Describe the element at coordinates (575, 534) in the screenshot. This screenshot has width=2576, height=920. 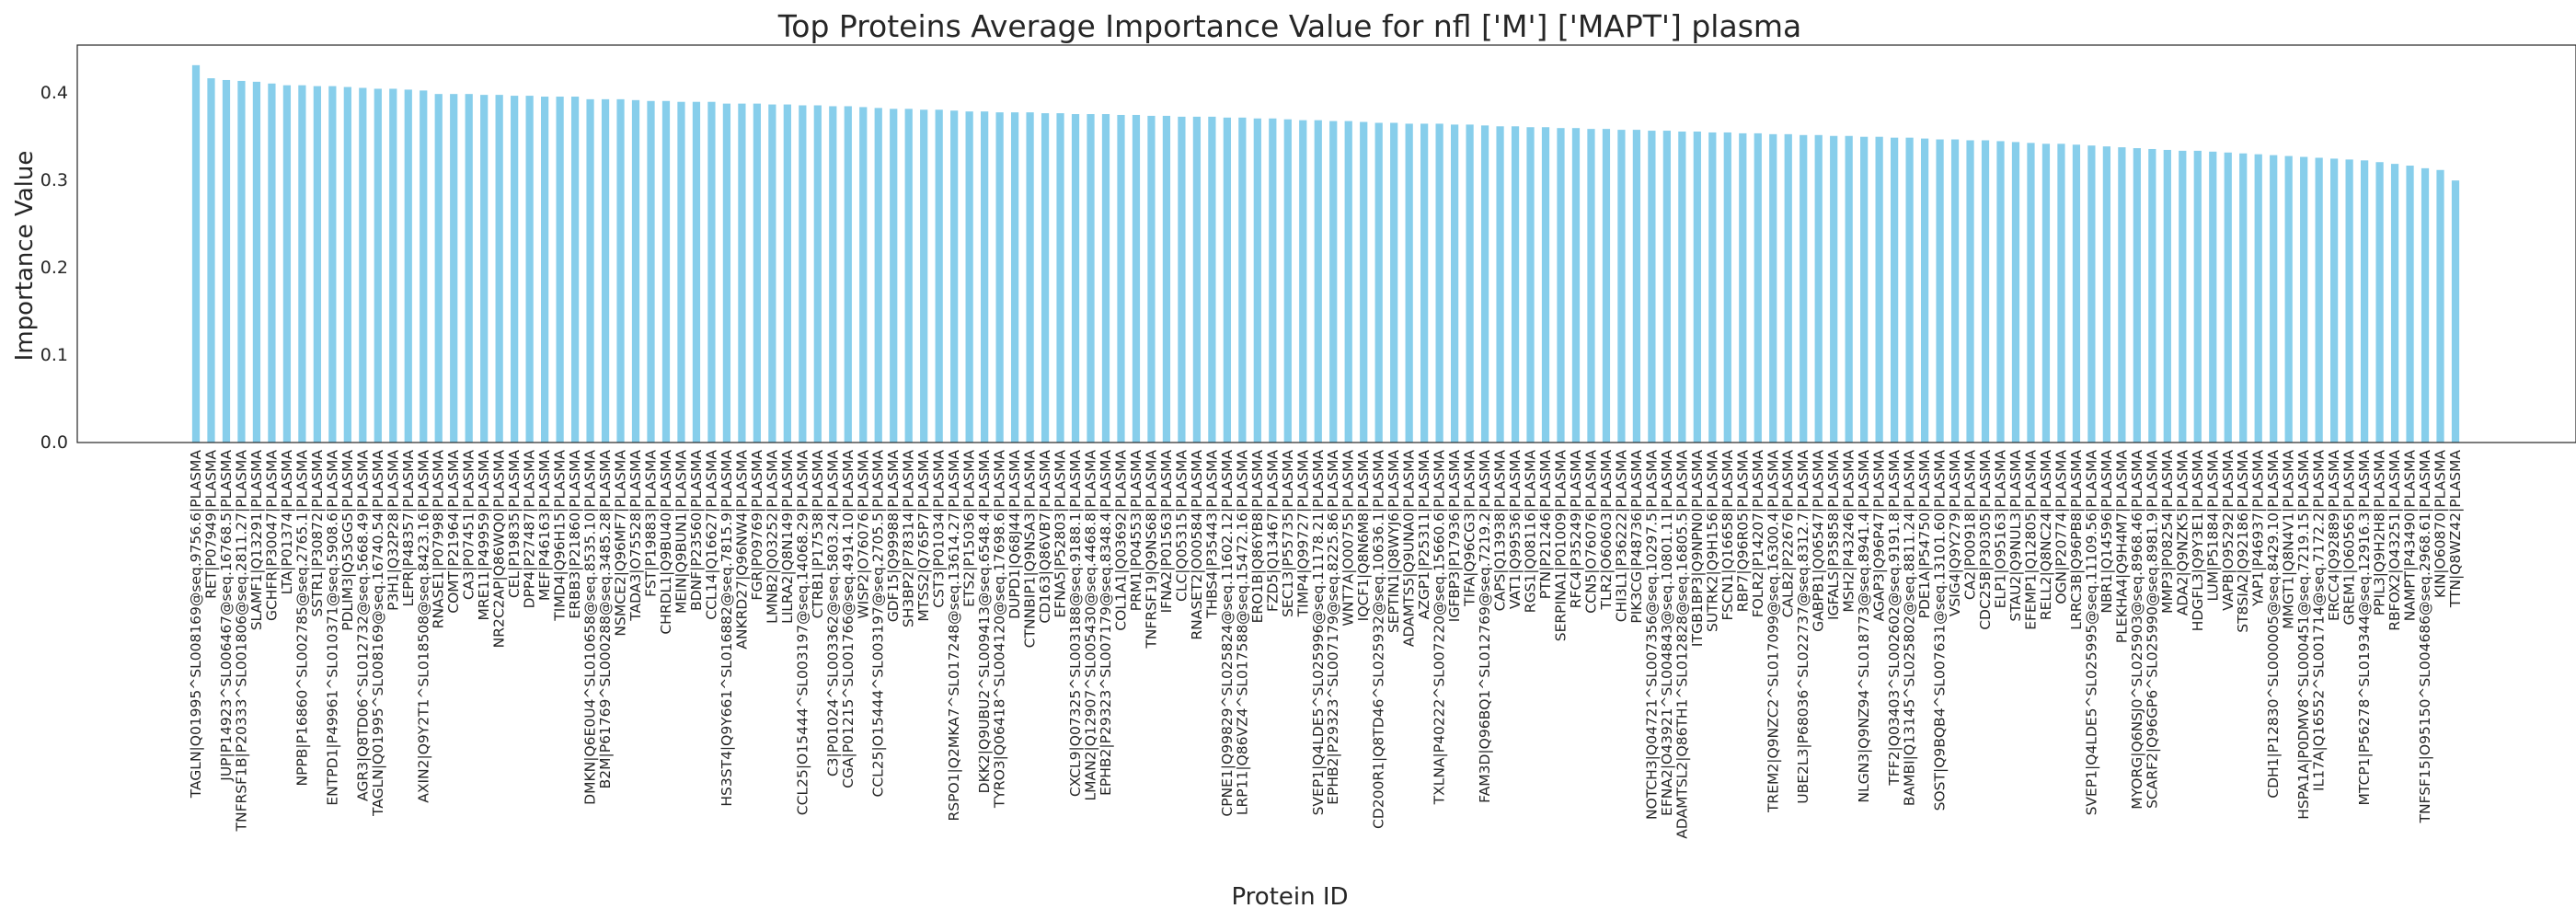
I see `x-tick-label: ERBB3|P21860|PLASMA` at that location.